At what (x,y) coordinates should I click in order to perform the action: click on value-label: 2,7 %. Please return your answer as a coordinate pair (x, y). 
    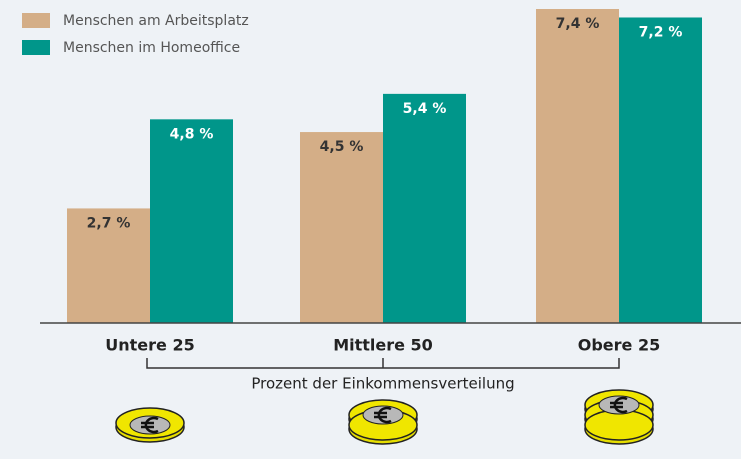
    Looking at the image, I should click on (109, 223).